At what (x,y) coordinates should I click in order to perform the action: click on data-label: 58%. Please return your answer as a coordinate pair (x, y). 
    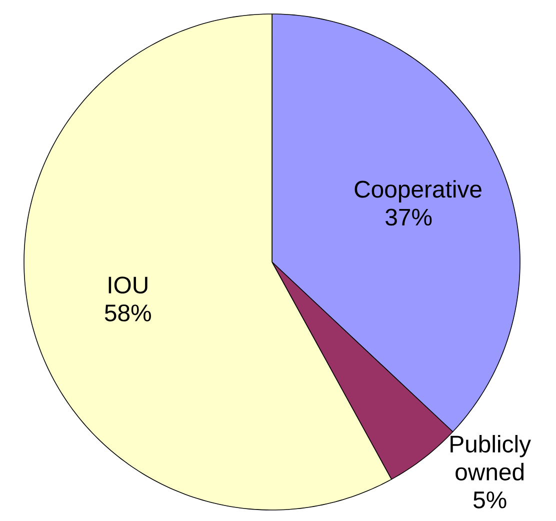
    Looking at the image, I should click on (127, 313).